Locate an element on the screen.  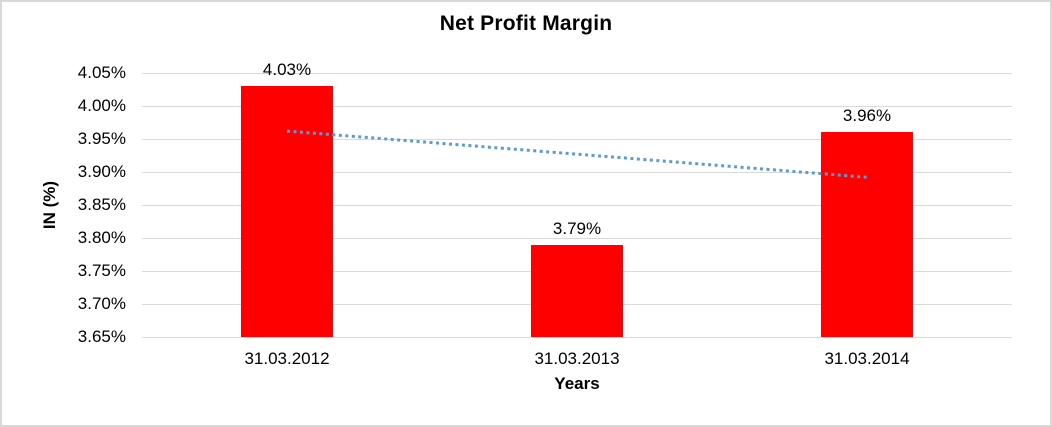
bar-value-label: 3.96% is located at coordinates (867, 116).